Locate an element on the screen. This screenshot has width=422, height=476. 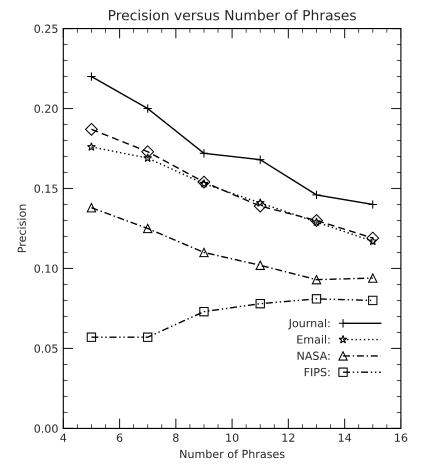
legend-label: Email: is located at coordinates (313, 339).